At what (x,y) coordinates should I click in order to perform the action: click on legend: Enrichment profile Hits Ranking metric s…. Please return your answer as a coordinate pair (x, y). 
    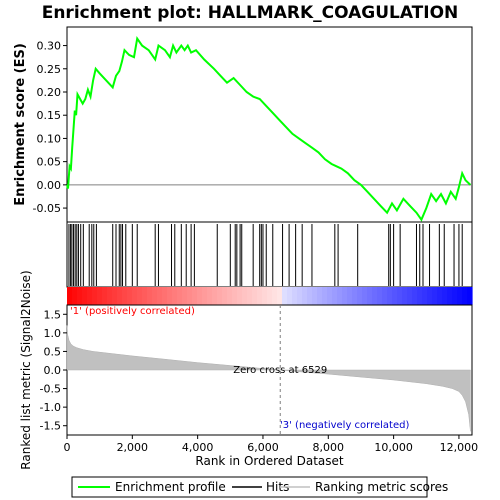
    Looking at the image, I should click on (259, 487).